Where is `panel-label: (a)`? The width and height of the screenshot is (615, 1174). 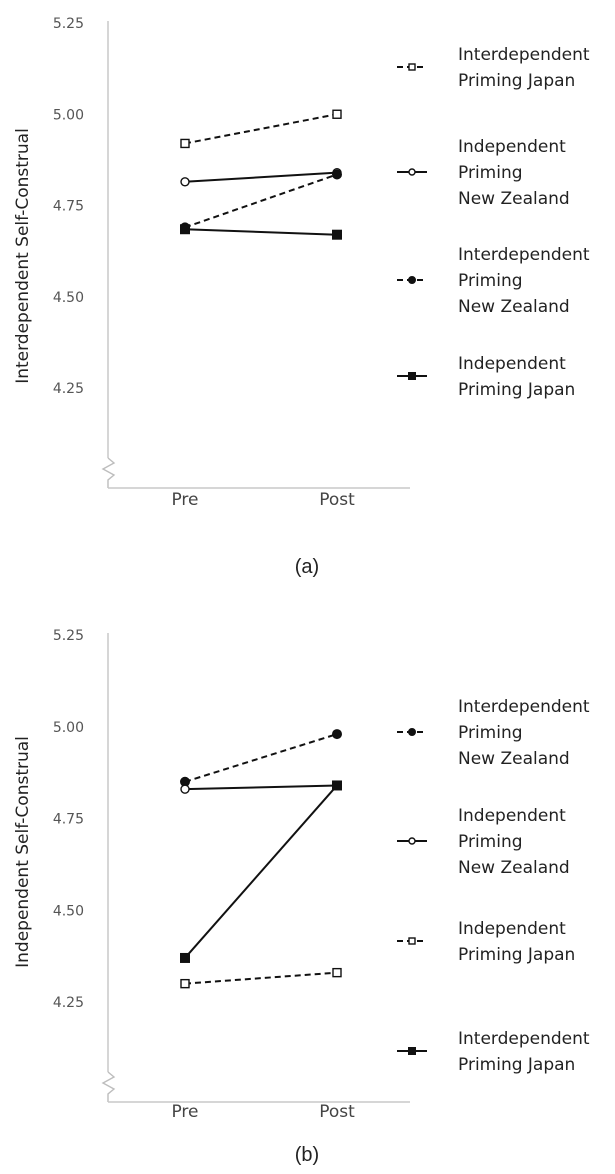 panel-label: (a) is located at coordinates (307, 567).